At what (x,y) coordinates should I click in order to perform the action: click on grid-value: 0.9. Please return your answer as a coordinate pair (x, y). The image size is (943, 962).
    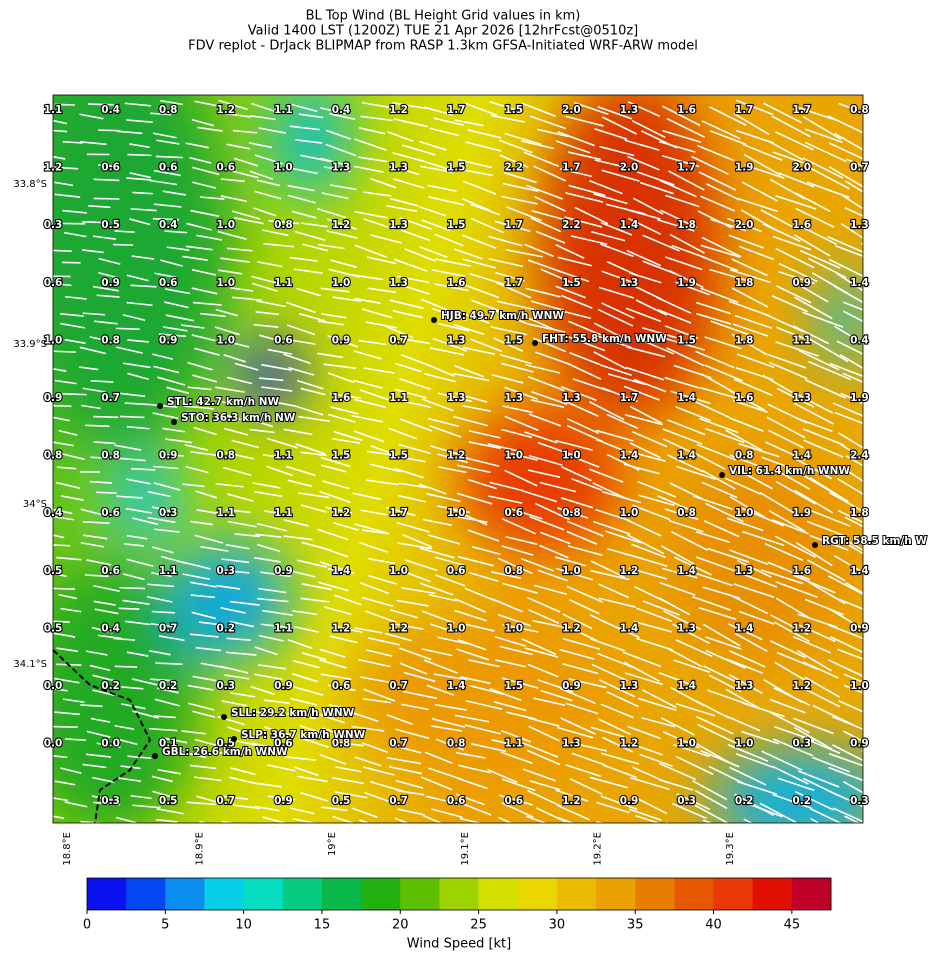
    Looking at the image, I should click on (110, 283).